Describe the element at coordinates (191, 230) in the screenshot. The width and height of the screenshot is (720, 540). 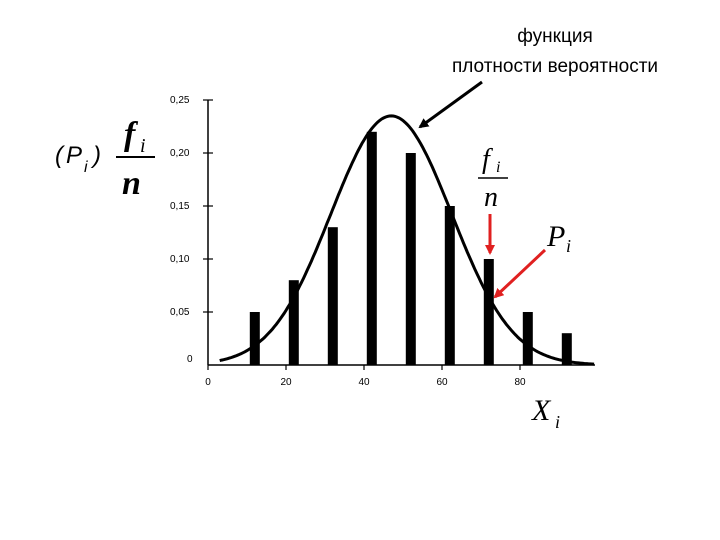
I see `y-ticks: 0 0,05 0,10 0,15 0,20 0,25` at that location.